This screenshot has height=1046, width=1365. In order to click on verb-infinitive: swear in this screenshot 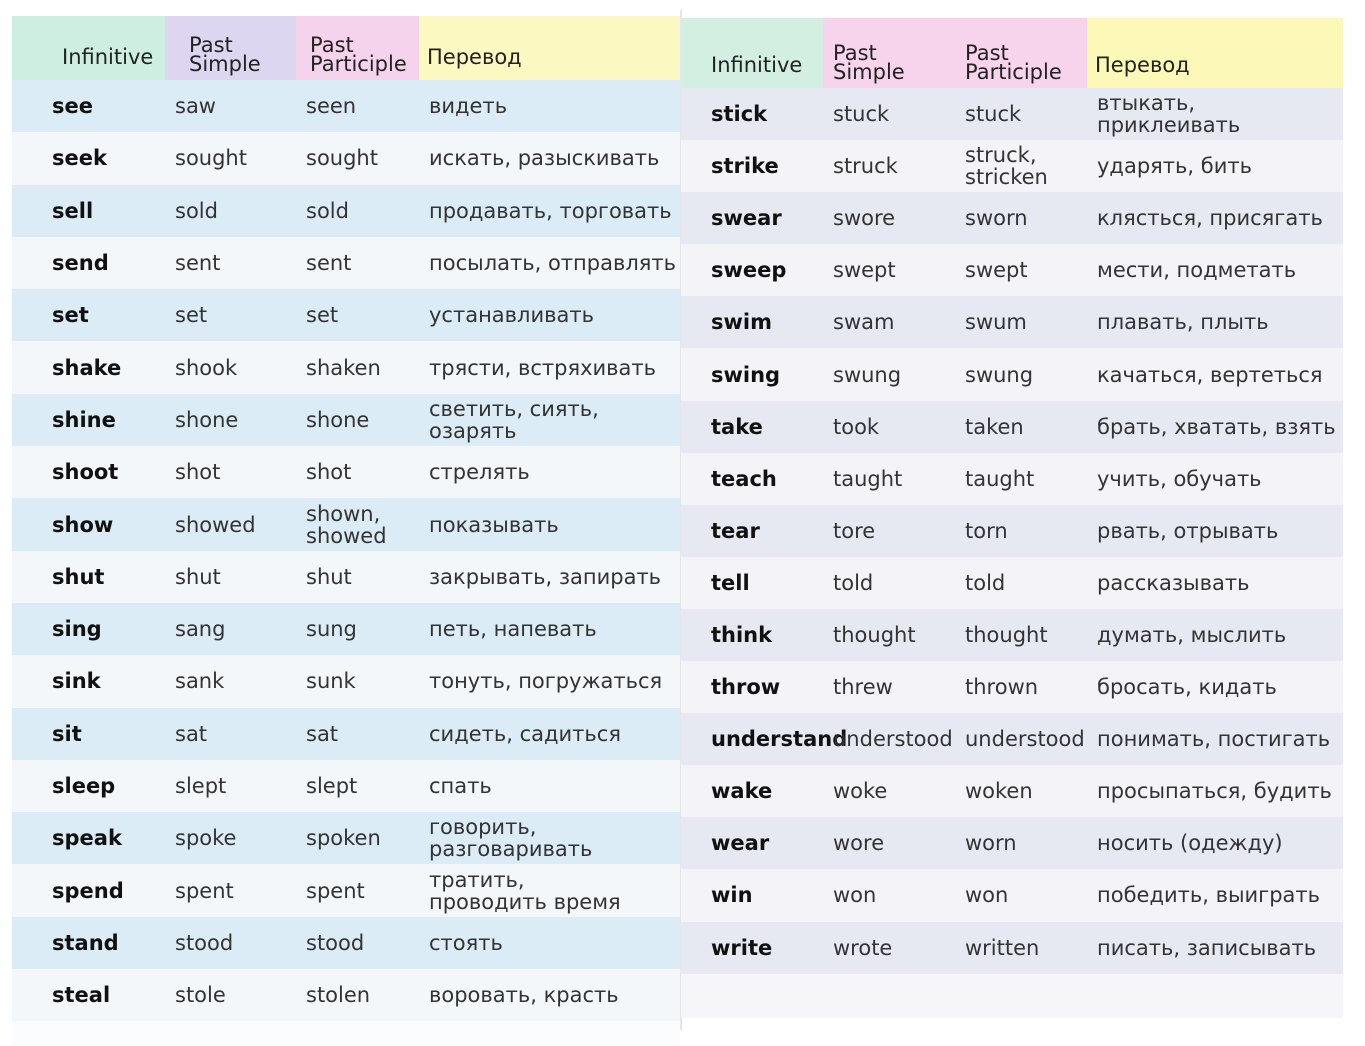, I will do `click(746, 218)`.